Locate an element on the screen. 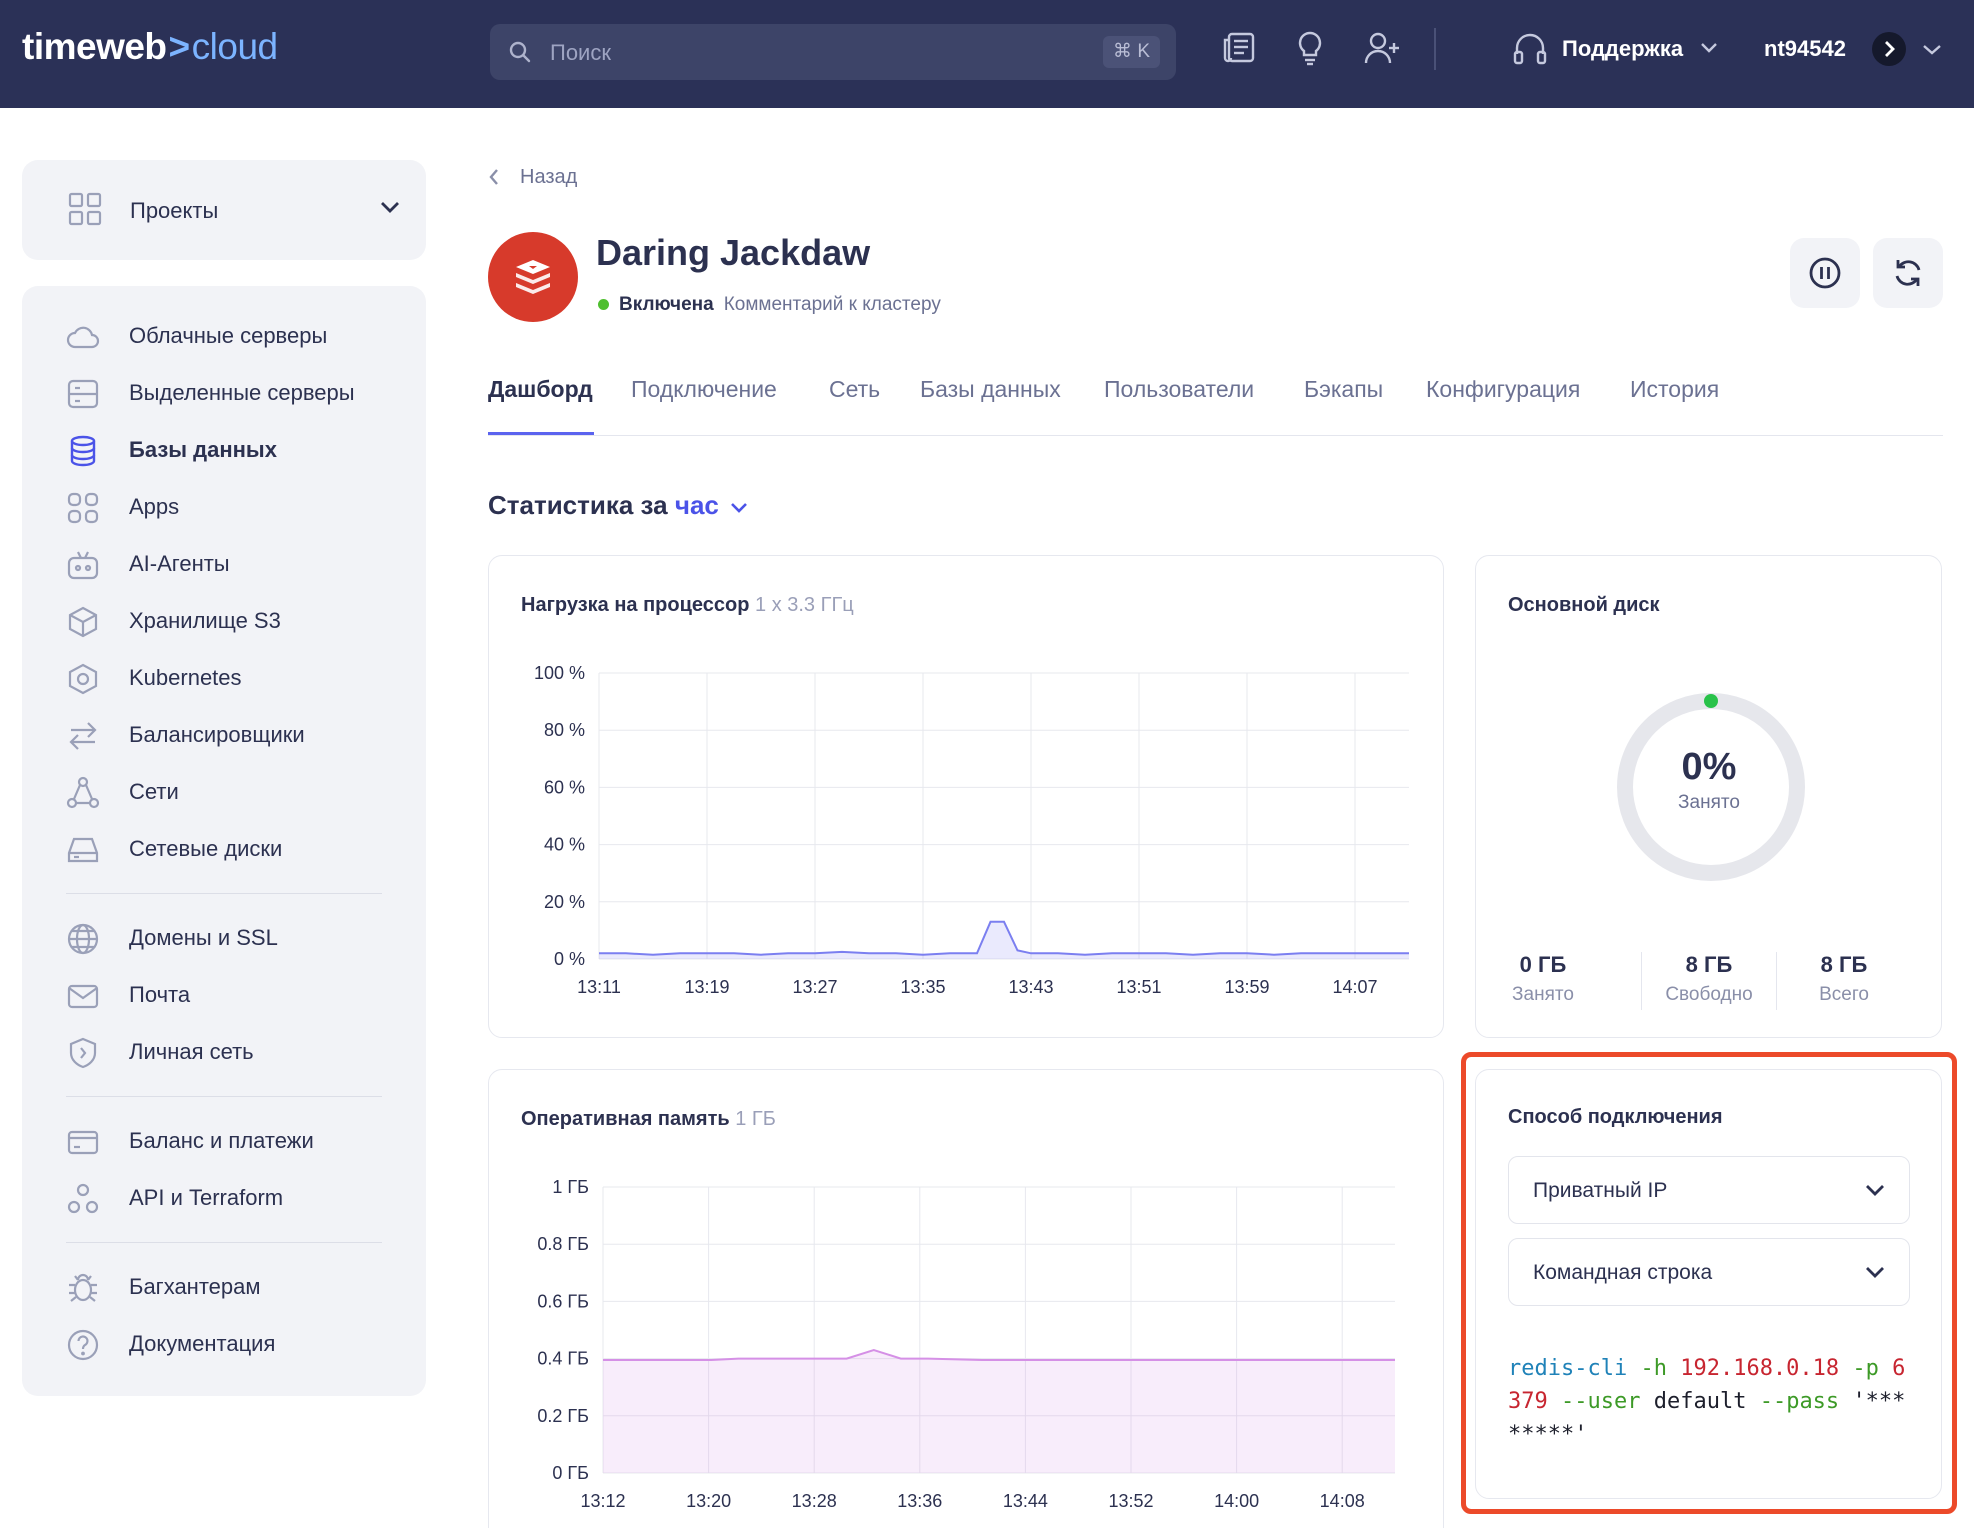 This screenshot has height=1528, width=1974. arrows-icon is located at coordinates (83, 736).